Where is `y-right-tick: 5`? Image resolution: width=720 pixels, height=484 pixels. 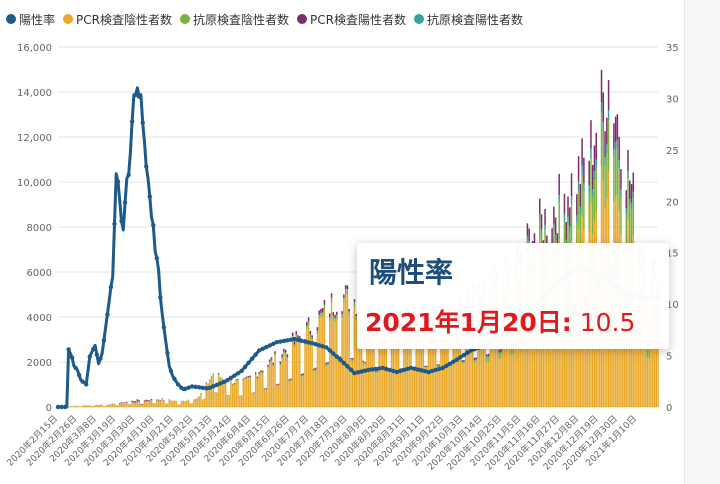 y-right-tick: 5 is located at coordinates (669, 357).